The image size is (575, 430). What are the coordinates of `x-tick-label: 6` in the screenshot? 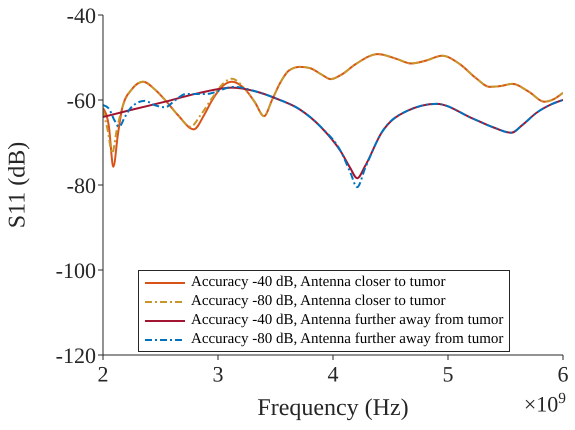 It's located at (563, 374).